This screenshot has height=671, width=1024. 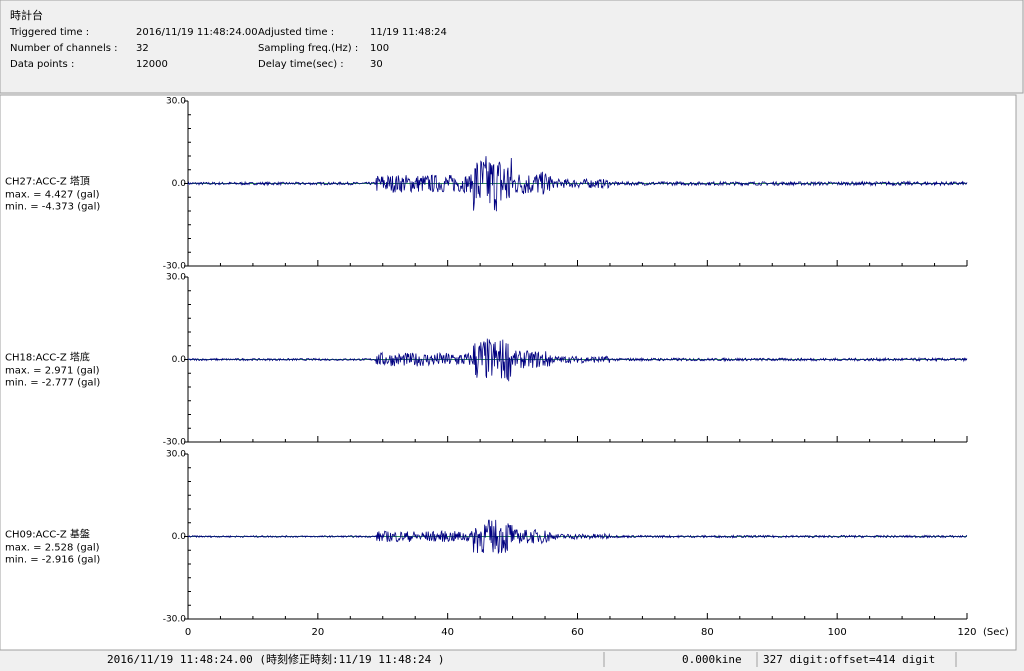 I want to click on field-value: 100, so click(x=379, y=48).